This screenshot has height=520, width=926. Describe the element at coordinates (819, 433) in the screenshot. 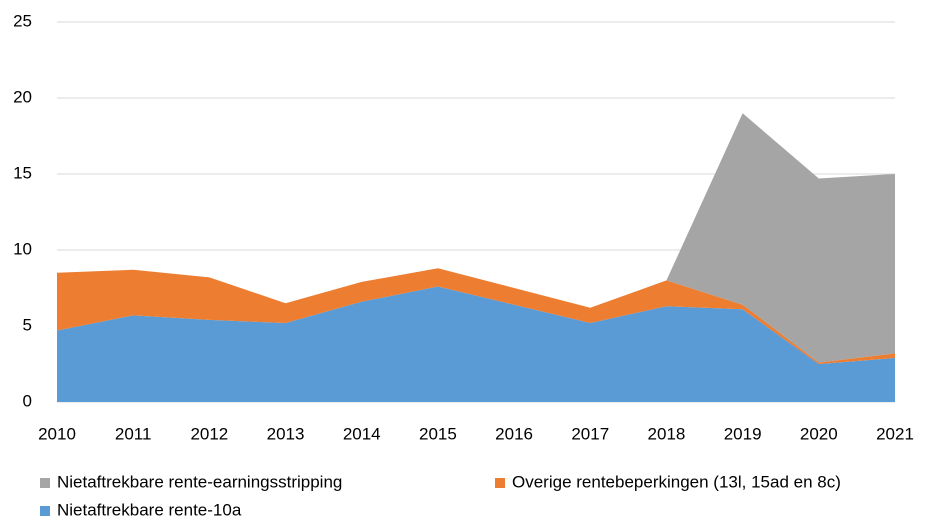

I see `x-tick-label: 2020` at that location.